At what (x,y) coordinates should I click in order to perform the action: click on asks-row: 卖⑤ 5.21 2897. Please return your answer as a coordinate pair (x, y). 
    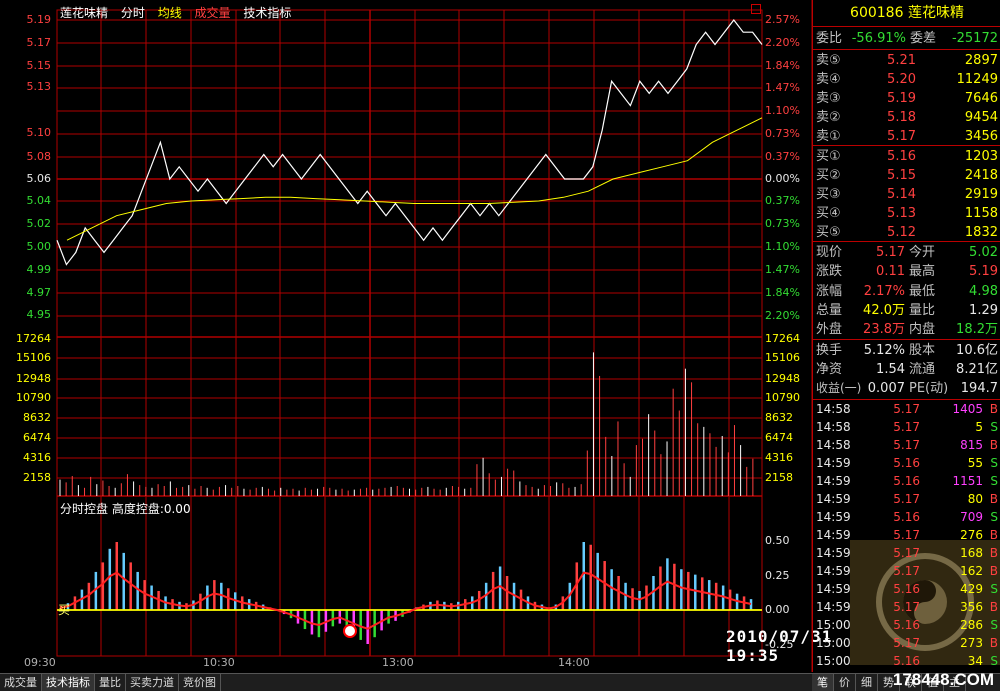
    Looking at the image, I should click on (906, 60).